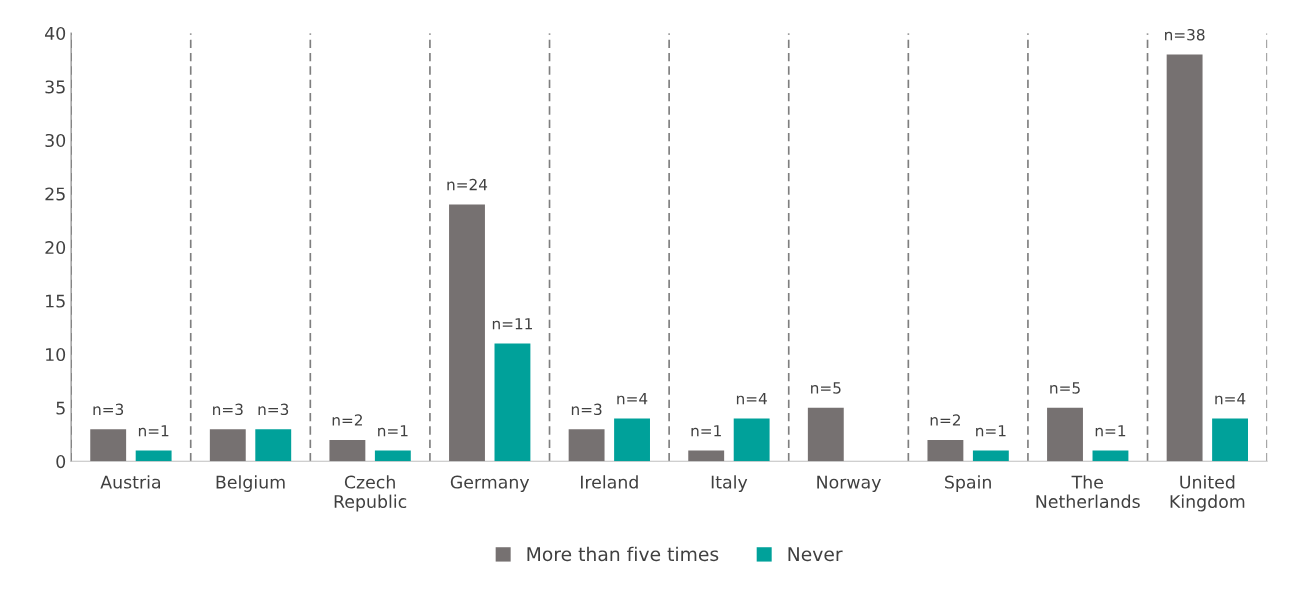 The image size is (1293, 603). I want to click on x-tick-label: Norway, so click(849, 483).